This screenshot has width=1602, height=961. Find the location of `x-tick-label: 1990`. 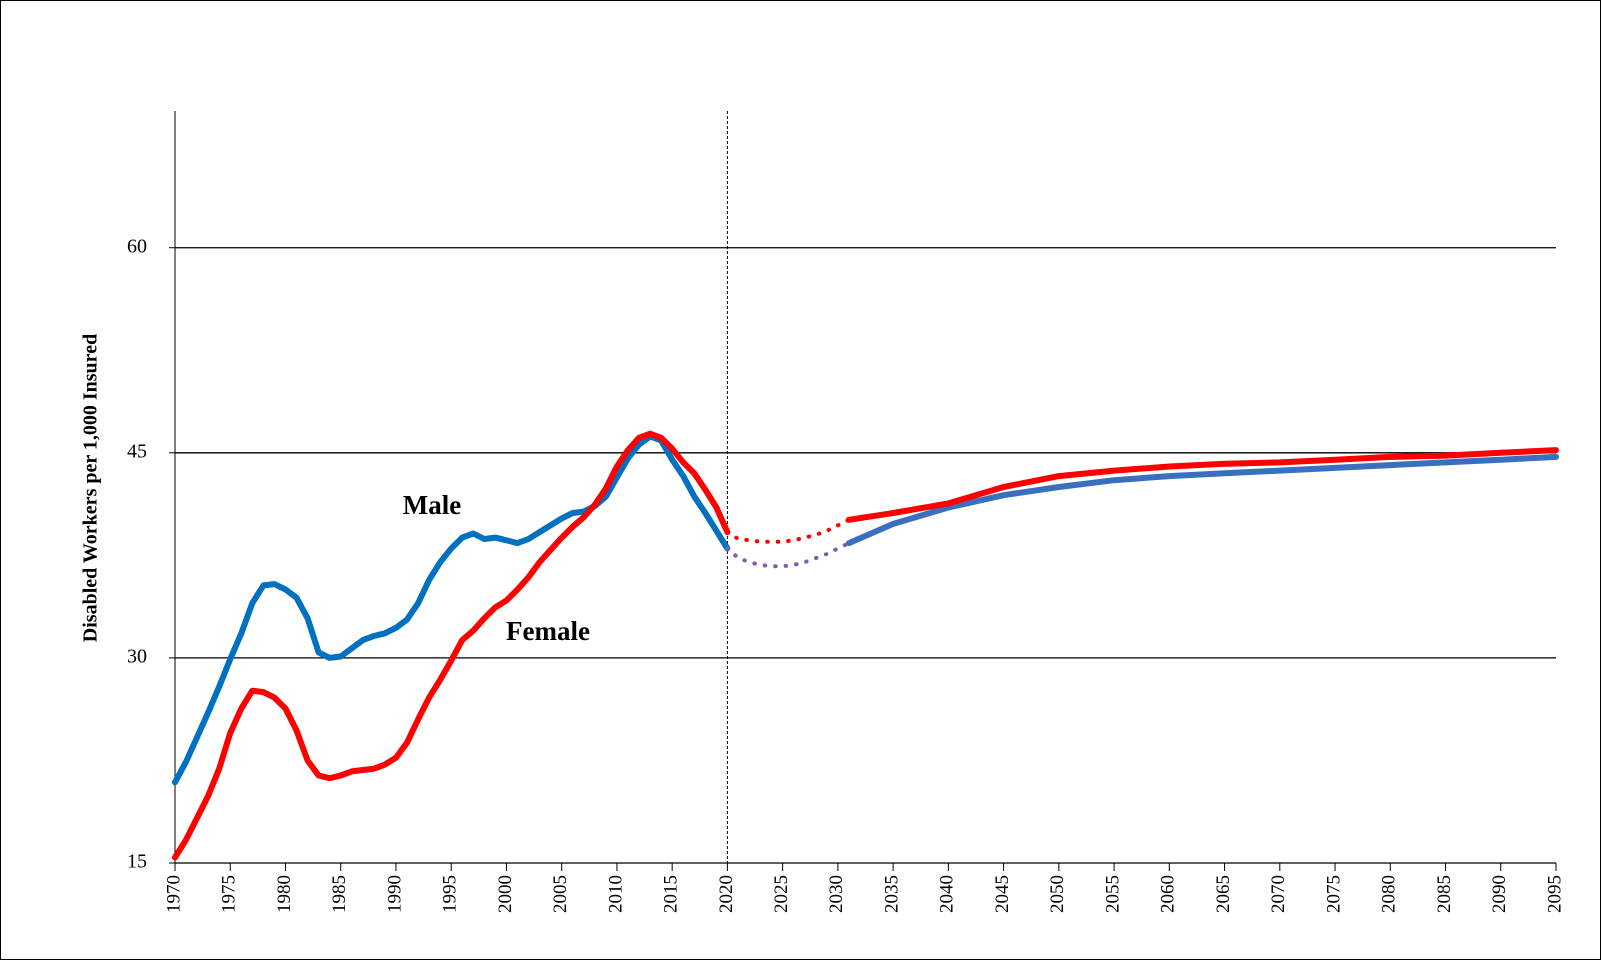

x-tick-label: 1990 is located at coordinates (394, 894).